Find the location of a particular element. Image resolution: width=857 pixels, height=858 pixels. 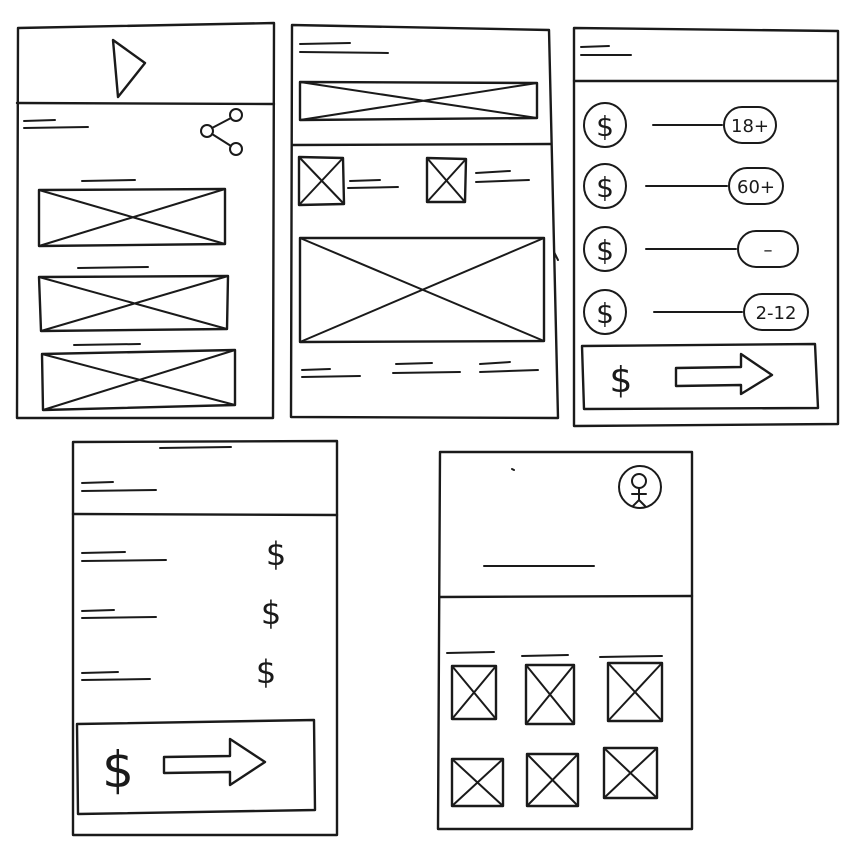

screen-4-frame is located at coordinates (205, 638).